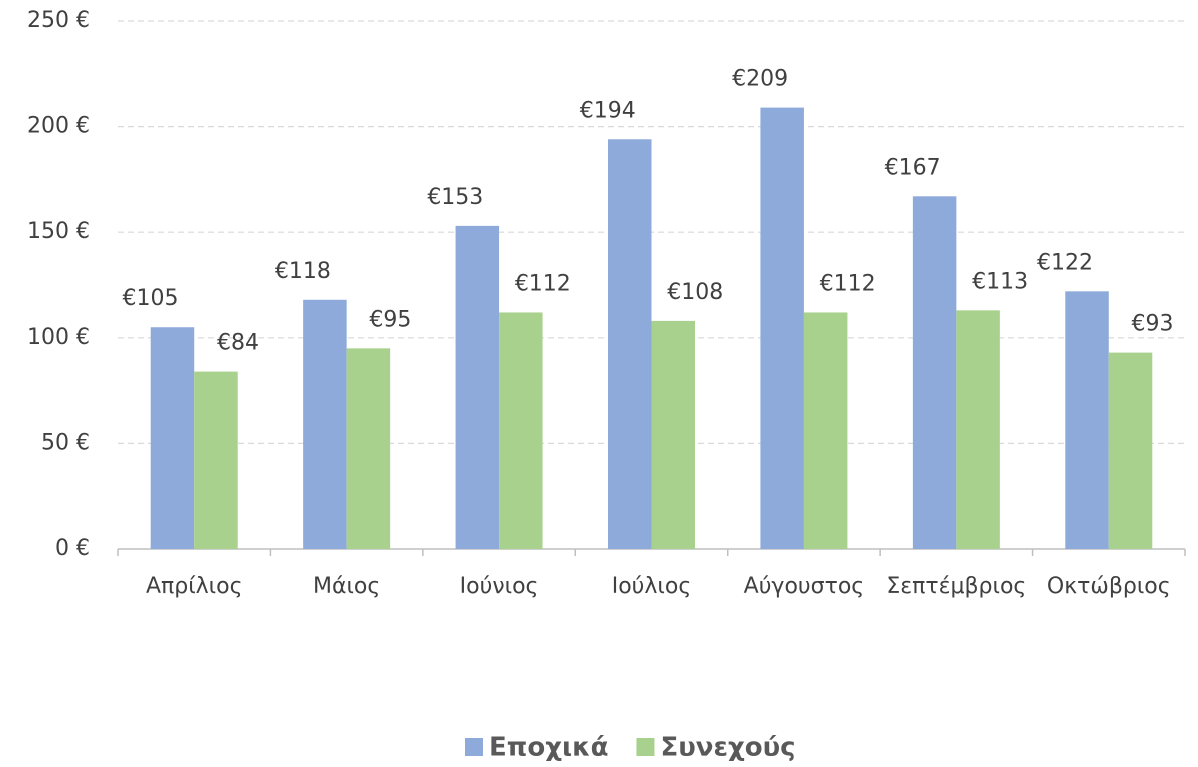 The image size is (1198, 767). I want to click on data-label: €167, so click(913, 167).